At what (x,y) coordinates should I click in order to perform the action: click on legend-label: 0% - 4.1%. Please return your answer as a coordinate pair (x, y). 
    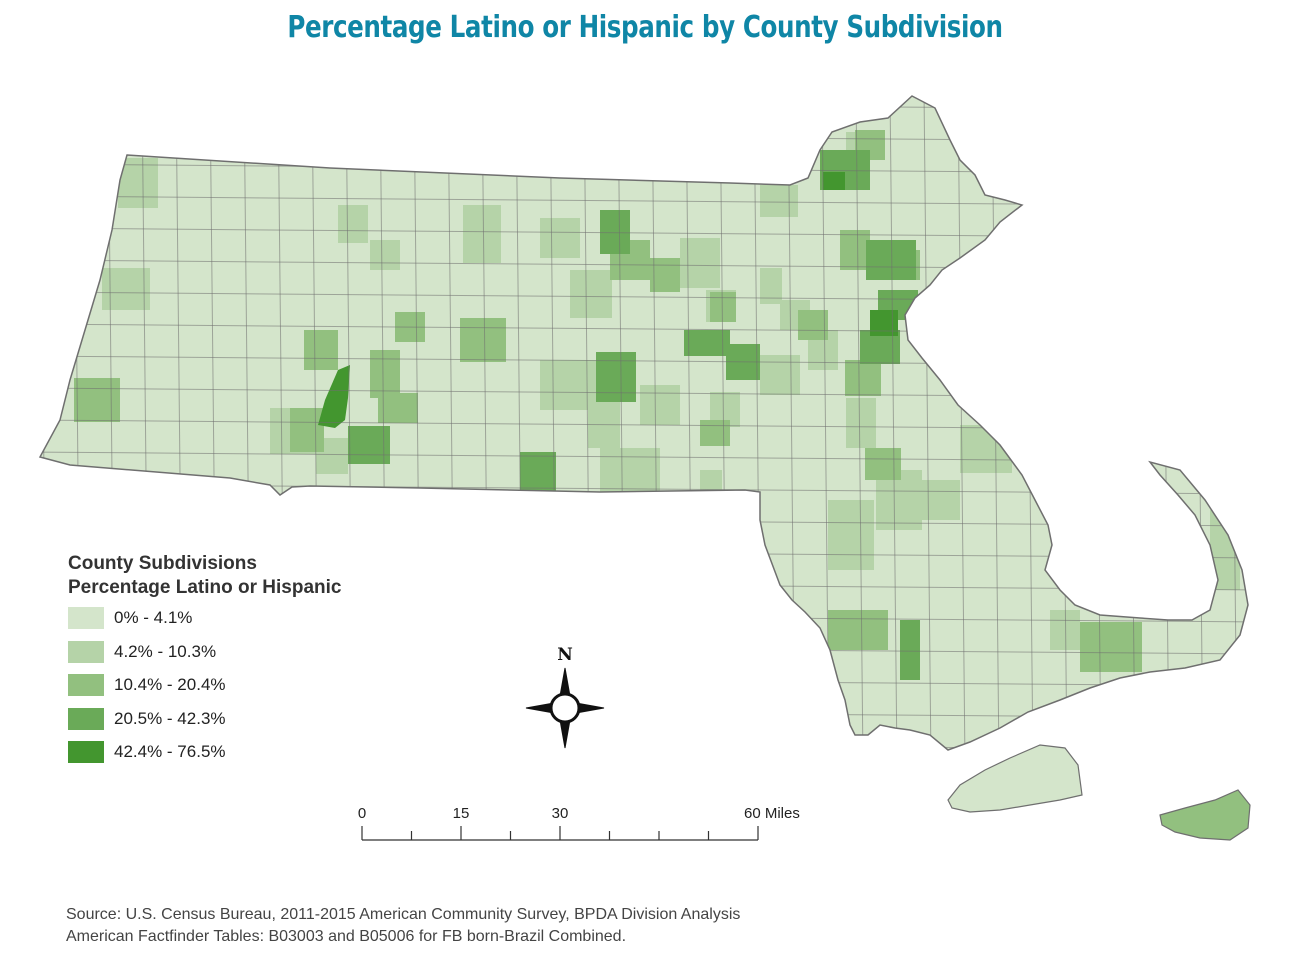
    Looking at the image, I should click on (153, 617).